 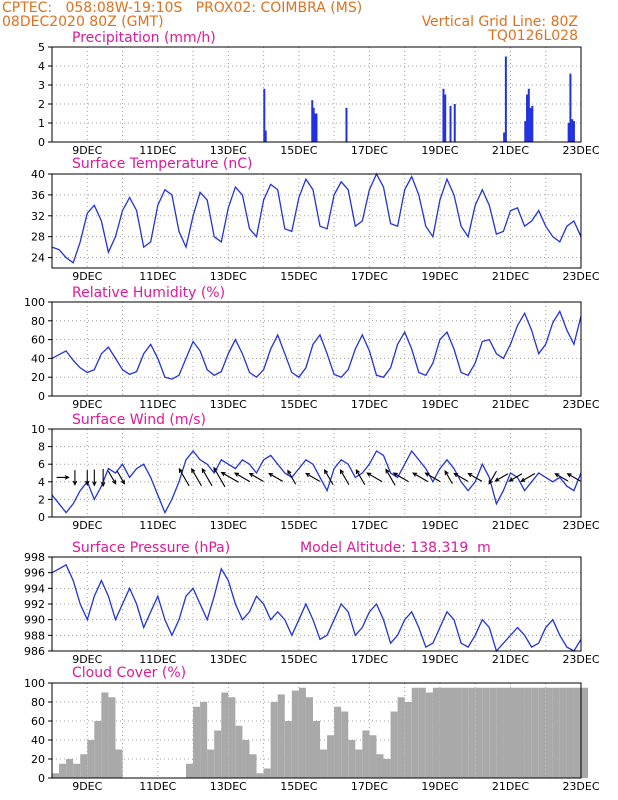 What do you see at coordinates (316, 221) in the screenshot?
I see `temp-frame` at bounding box center [316, 221].